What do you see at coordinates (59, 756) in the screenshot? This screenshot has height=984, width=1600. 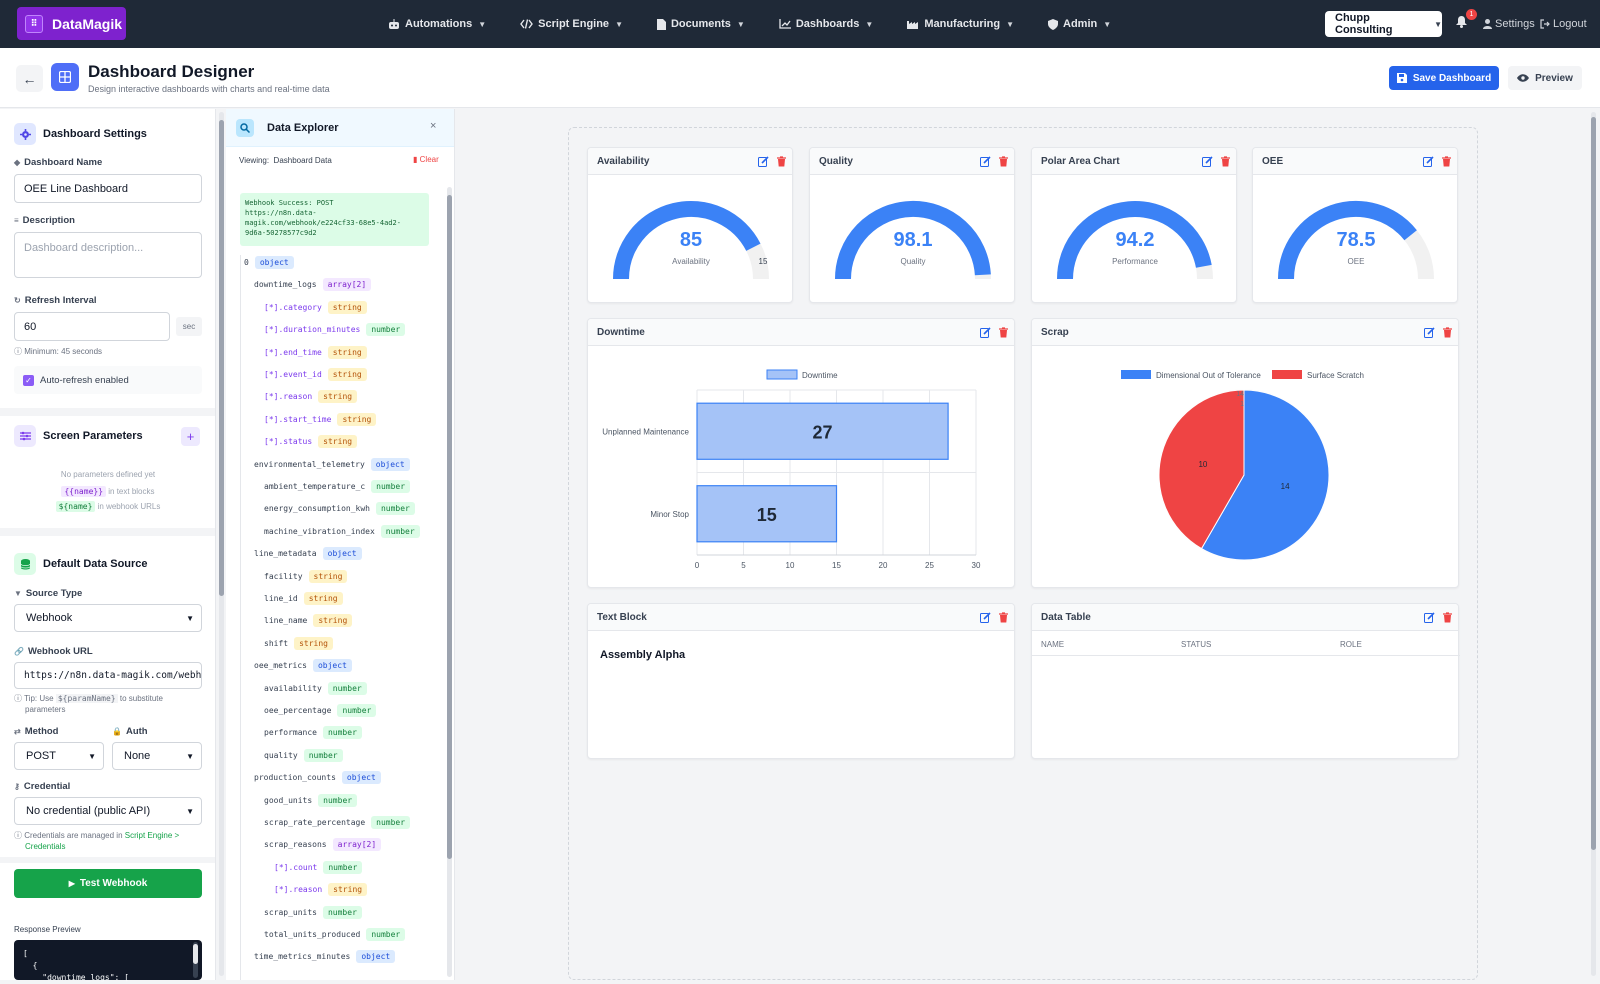 I see `method-select: POST ▼` at bounding box center [59, 756].